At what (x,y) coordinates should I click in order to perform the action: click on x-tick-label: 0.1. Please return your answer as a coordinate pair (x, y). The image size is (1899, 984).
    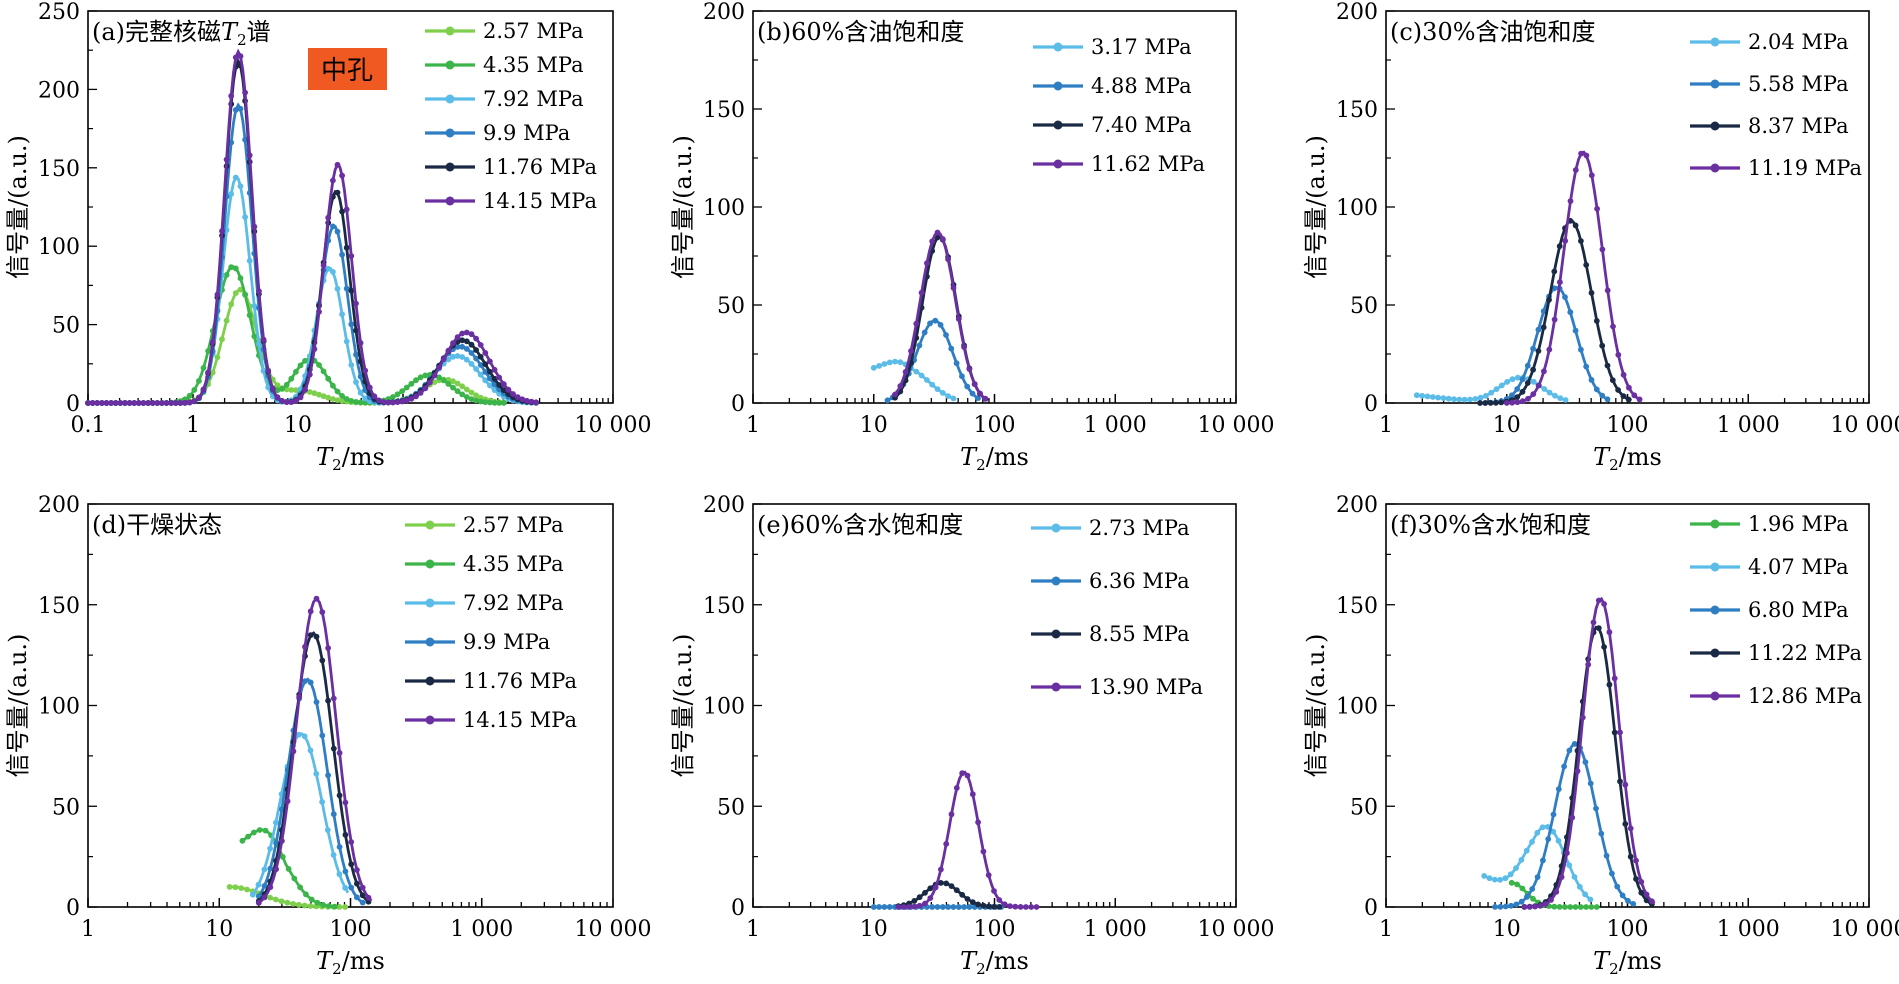
    Looking at the image, I should click on (88, 425).